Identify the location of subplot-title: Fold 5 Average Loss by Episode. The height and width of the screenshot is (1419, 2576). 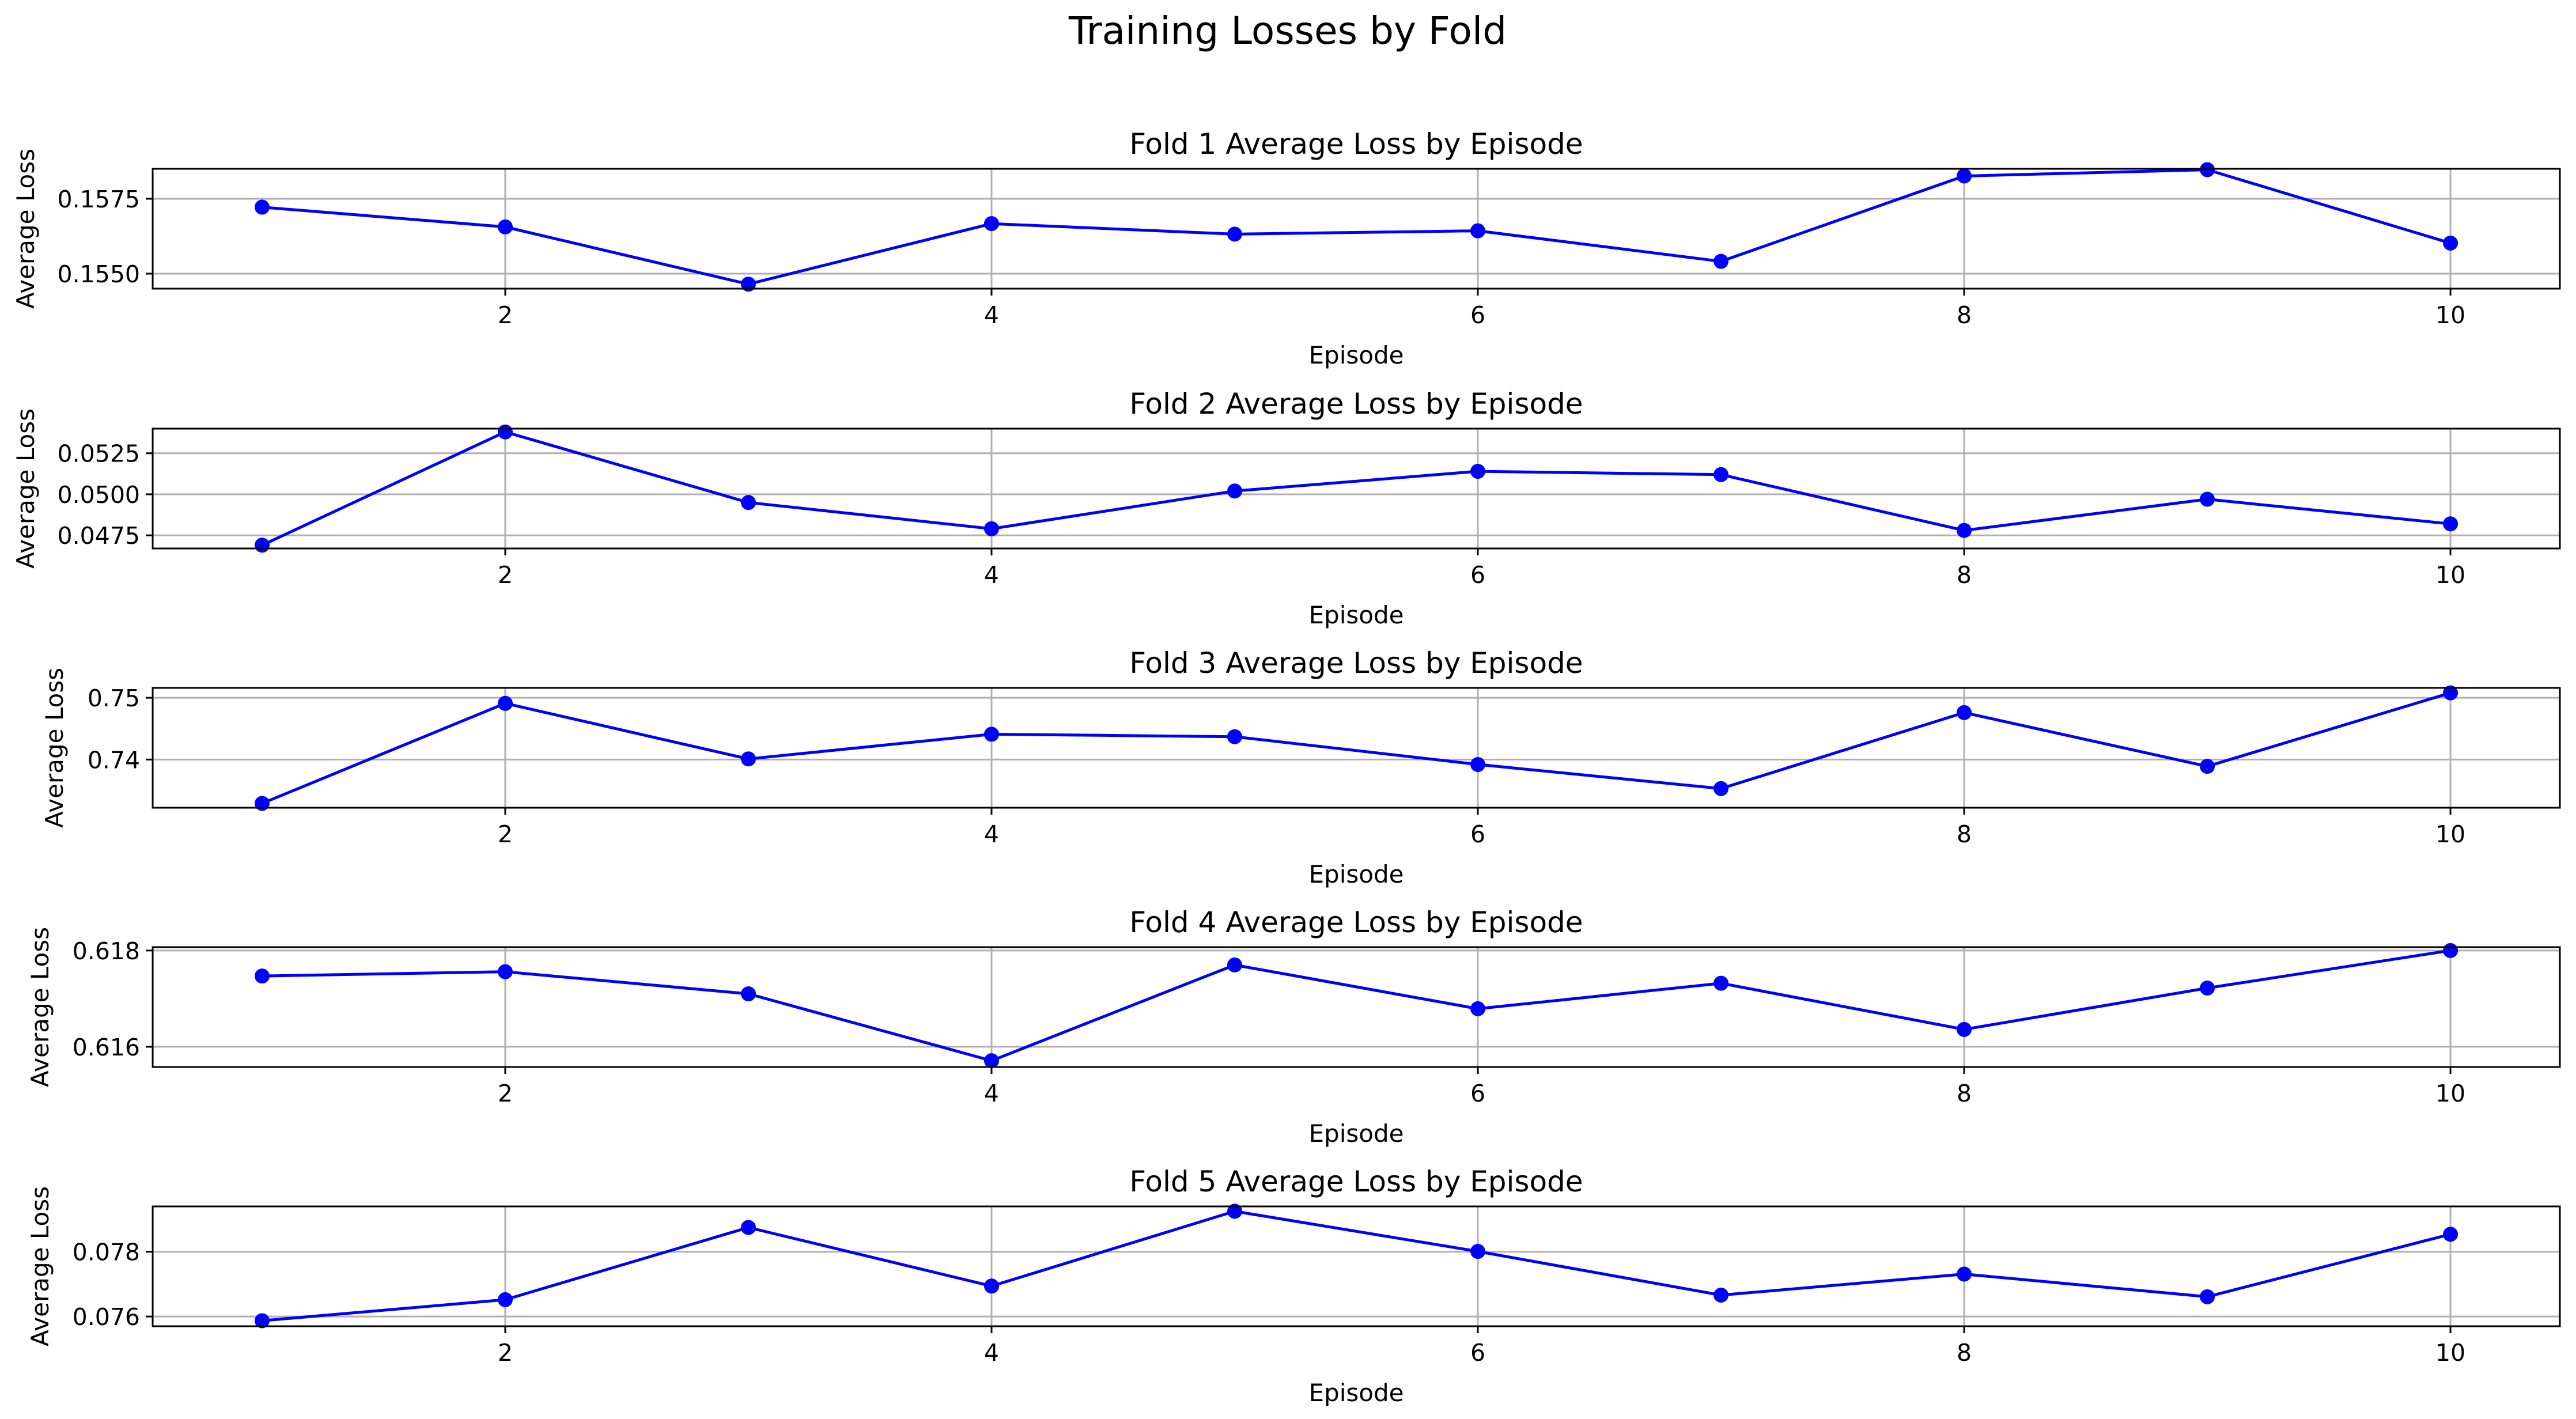
(1356, 1181).